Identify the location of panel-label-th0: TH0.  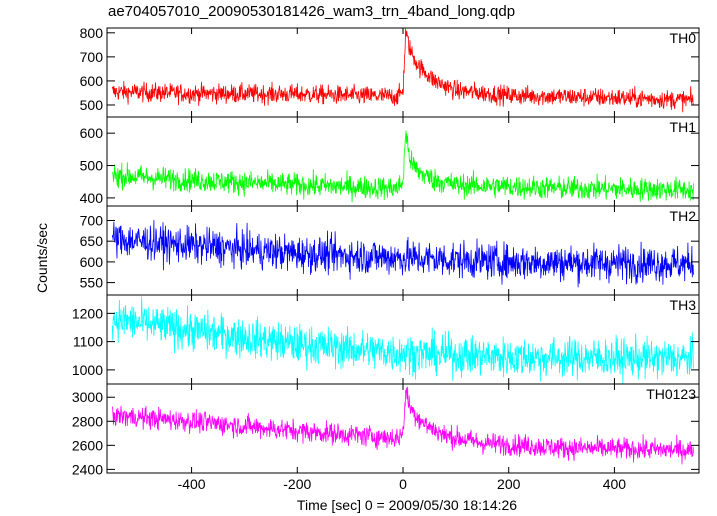
(683, 38).